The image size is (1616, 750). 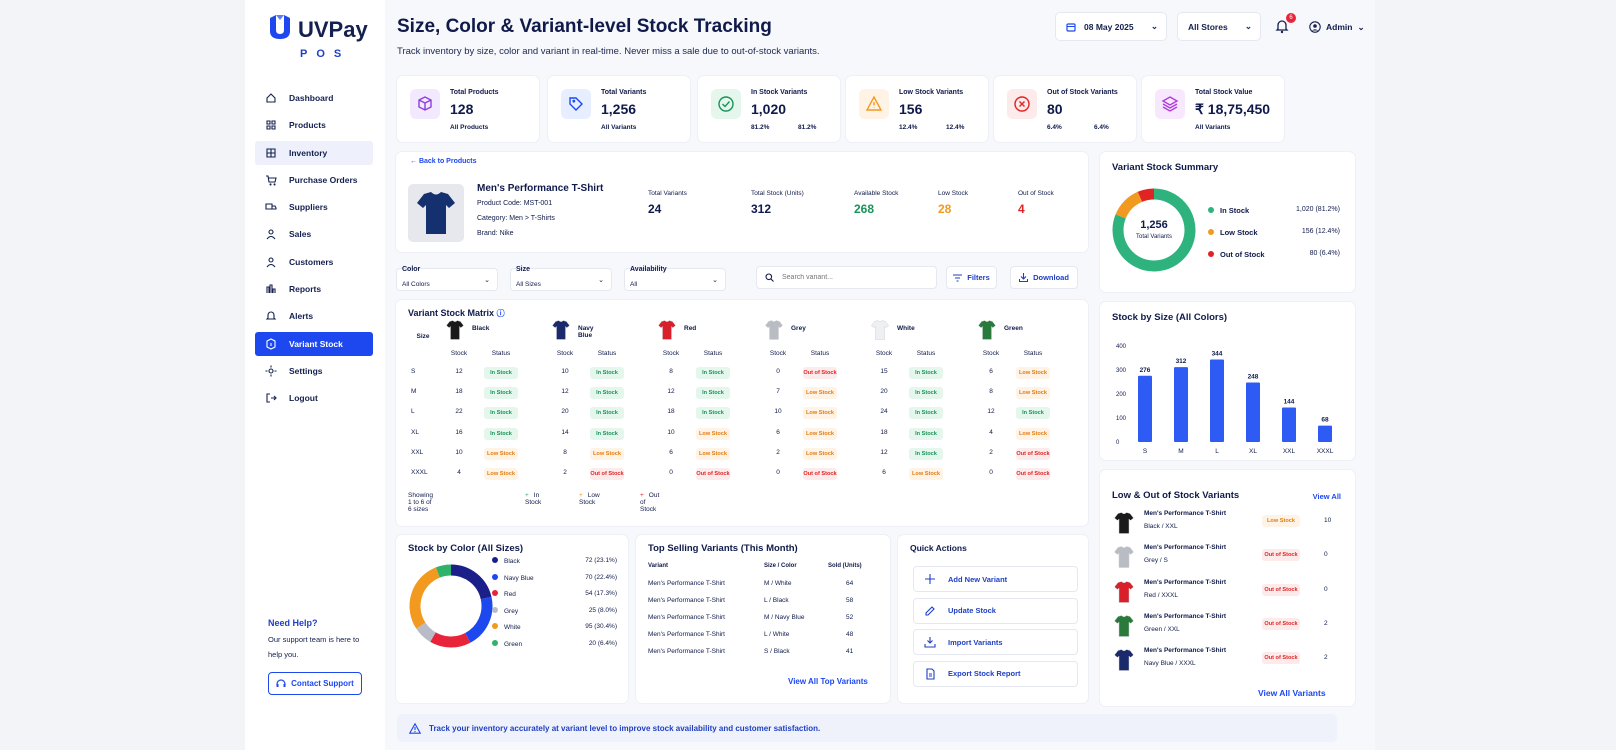 I want to click on quick-action-update-stock: Update Stock, so click(x=995, y=610).